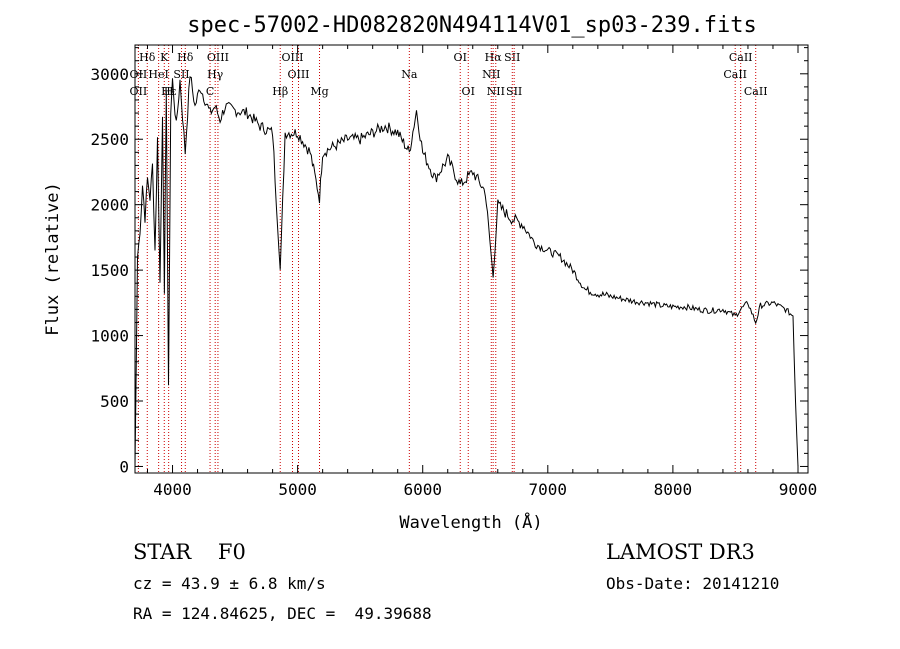 This screenshot has width=900, height=649. Describe the element at coordinates (280, 91) in the screenshot. I see `line-label-14: Hβ` at that location.